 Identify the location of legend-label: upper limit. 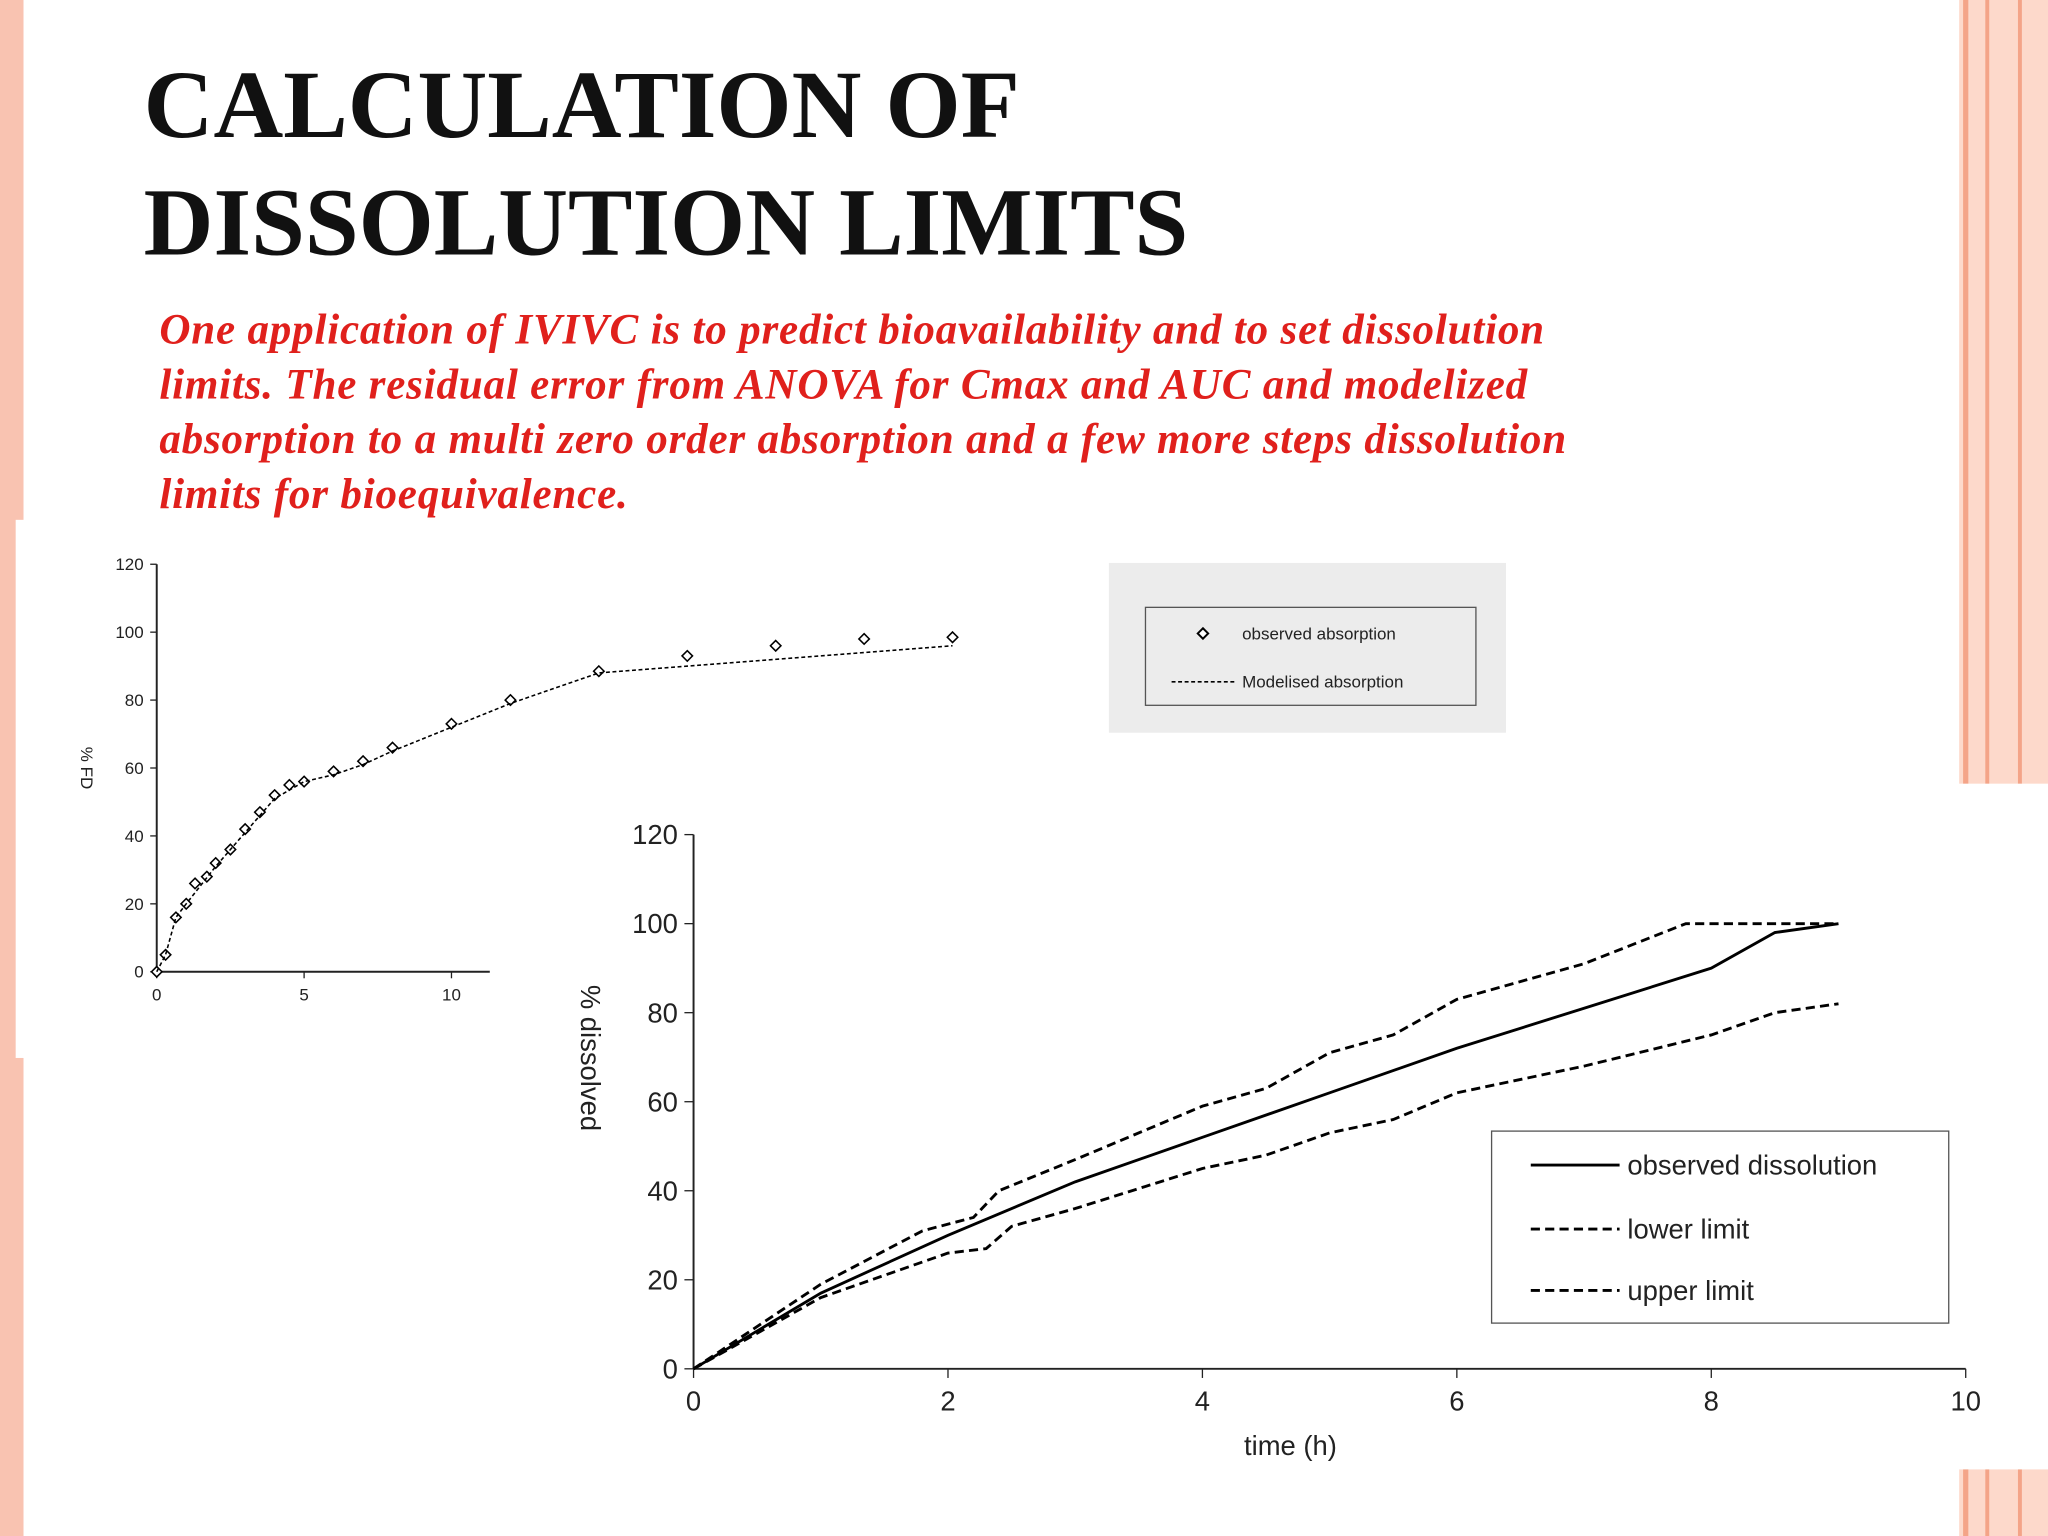
(1690, 1290).